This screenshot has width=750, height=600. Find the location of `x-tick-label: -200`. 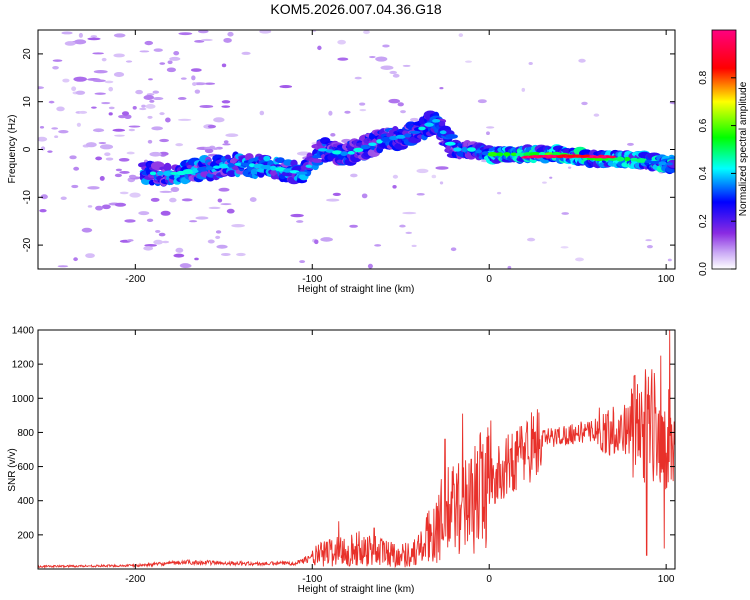

x-tick-label: -200 is located at coordinates (135, 579).